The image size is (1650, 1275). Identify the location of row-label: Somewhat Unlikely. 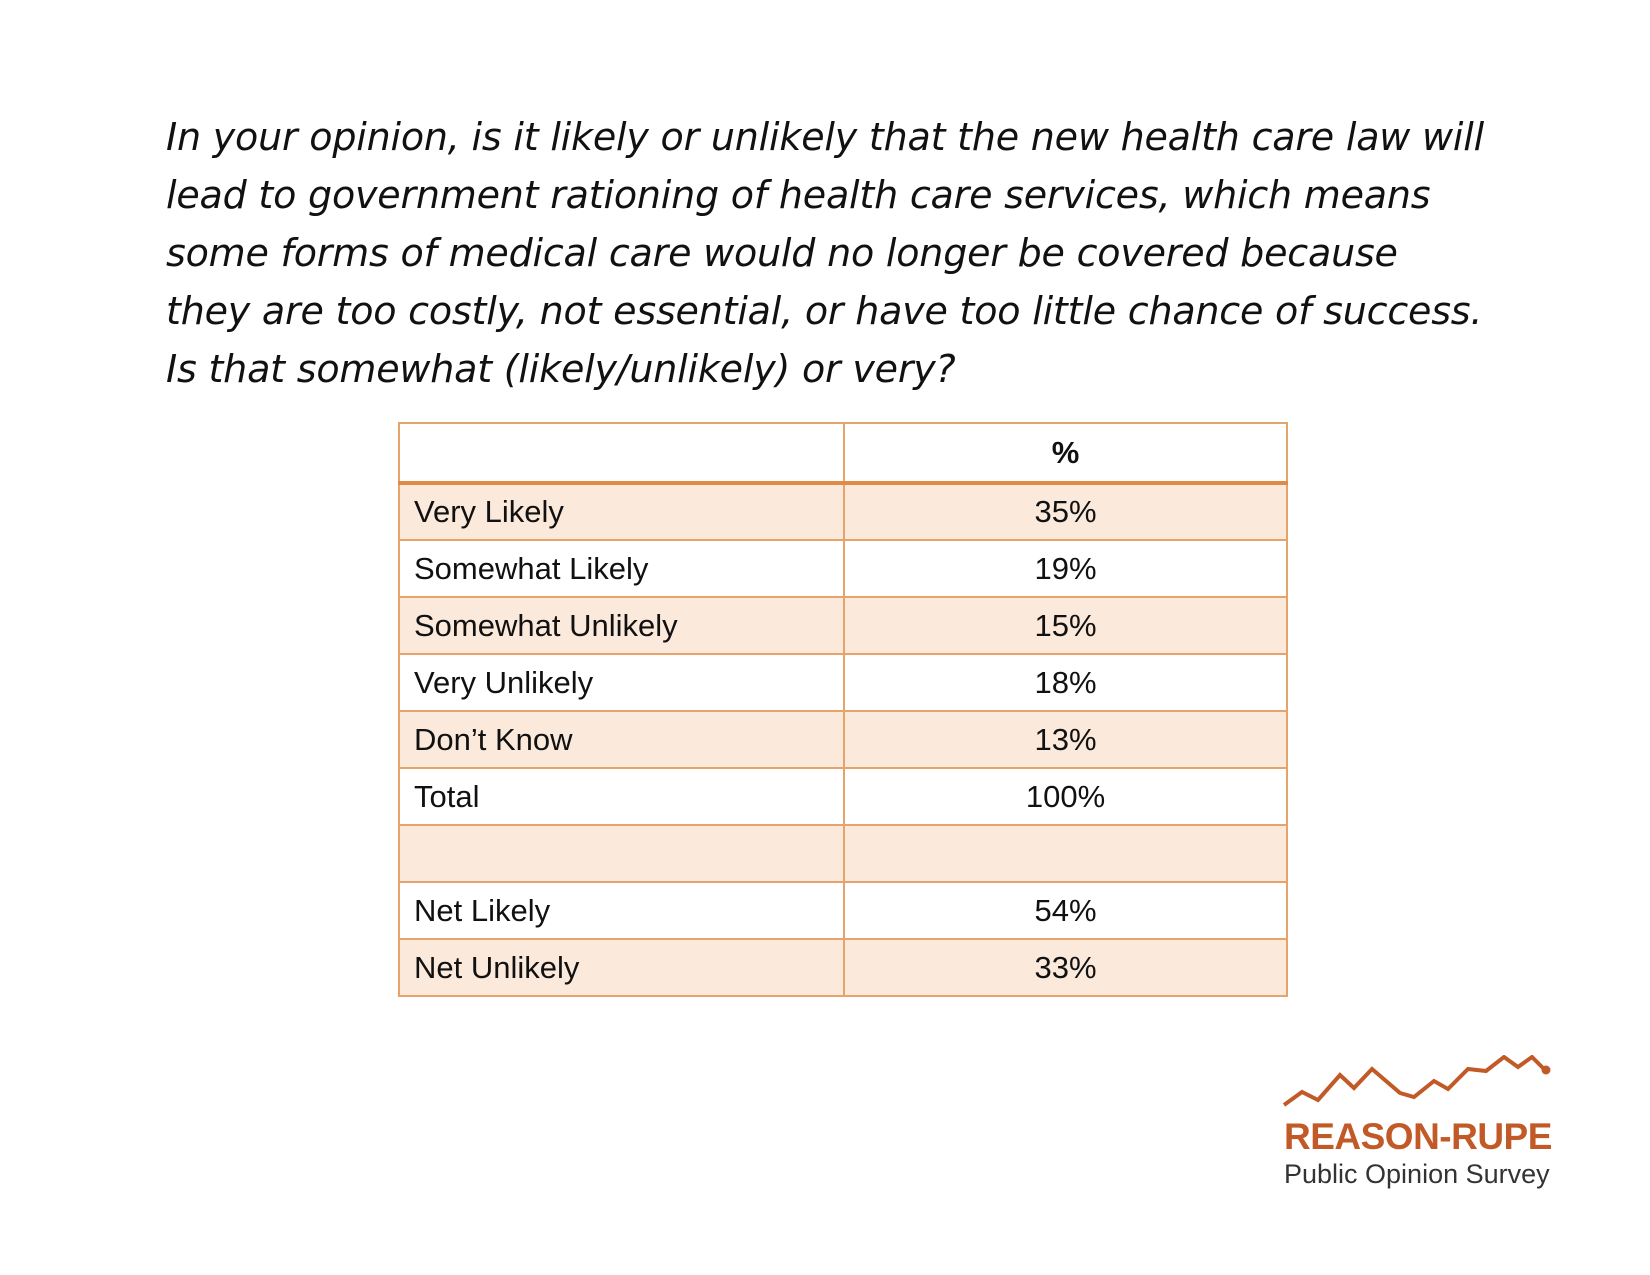
(621, 625).